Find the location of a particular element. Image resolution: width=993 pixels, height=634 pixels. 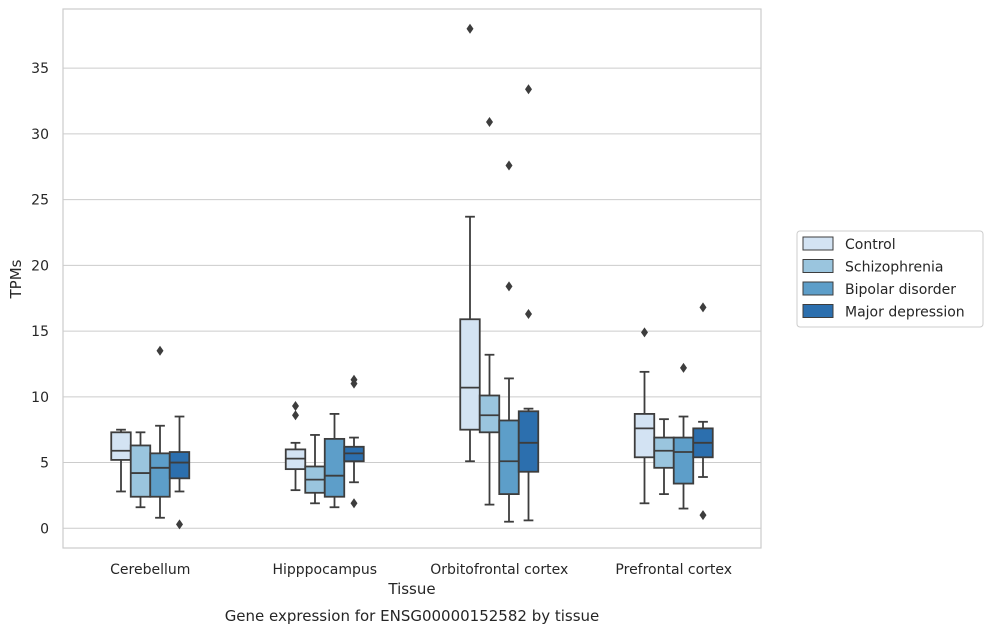

y-tick-label: 5 is located at coordinates (44, 464).